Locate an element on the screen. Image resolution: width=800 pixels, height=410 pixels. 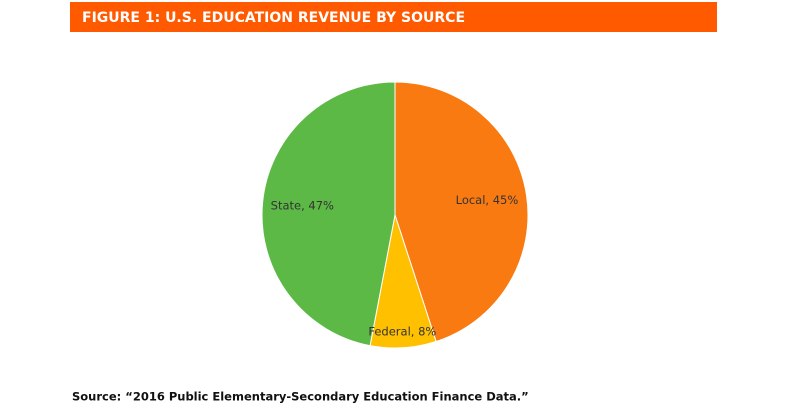
slice-label: Federal, 8% is located at coordinates (402, 331).